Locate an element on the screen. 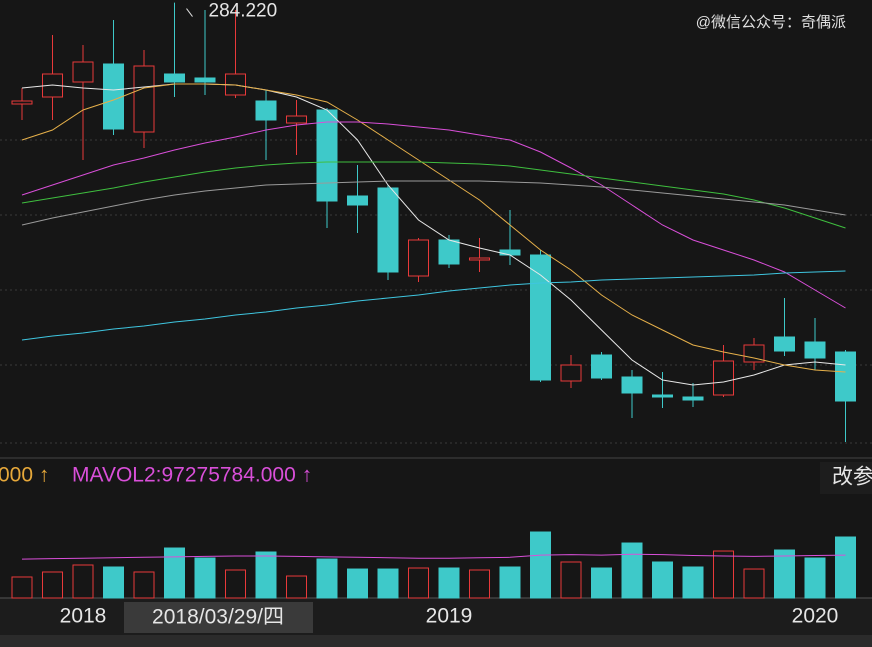  crosshair-box is located at coordinates (218, 617).